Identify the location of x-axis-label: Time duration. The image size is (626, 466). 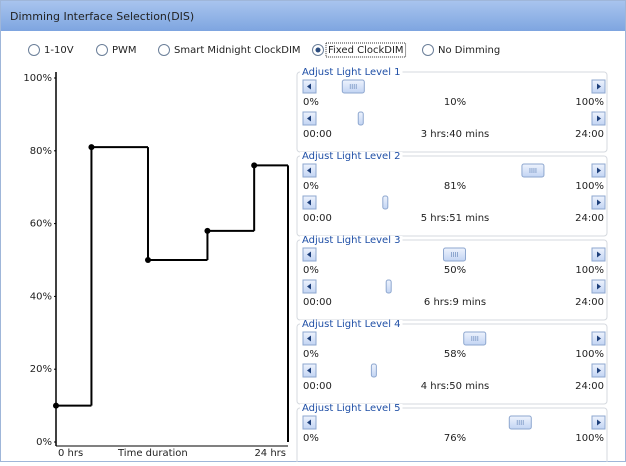
(152, 453).